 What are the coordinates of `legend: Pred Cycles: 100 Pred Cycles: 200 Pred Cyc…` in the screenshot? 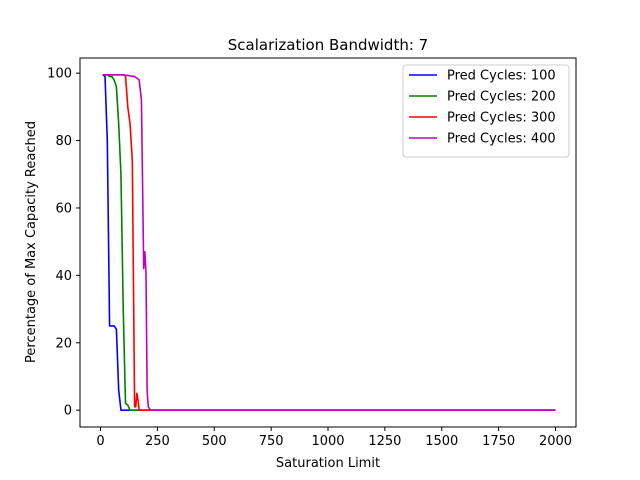 It's located at (486, 111).